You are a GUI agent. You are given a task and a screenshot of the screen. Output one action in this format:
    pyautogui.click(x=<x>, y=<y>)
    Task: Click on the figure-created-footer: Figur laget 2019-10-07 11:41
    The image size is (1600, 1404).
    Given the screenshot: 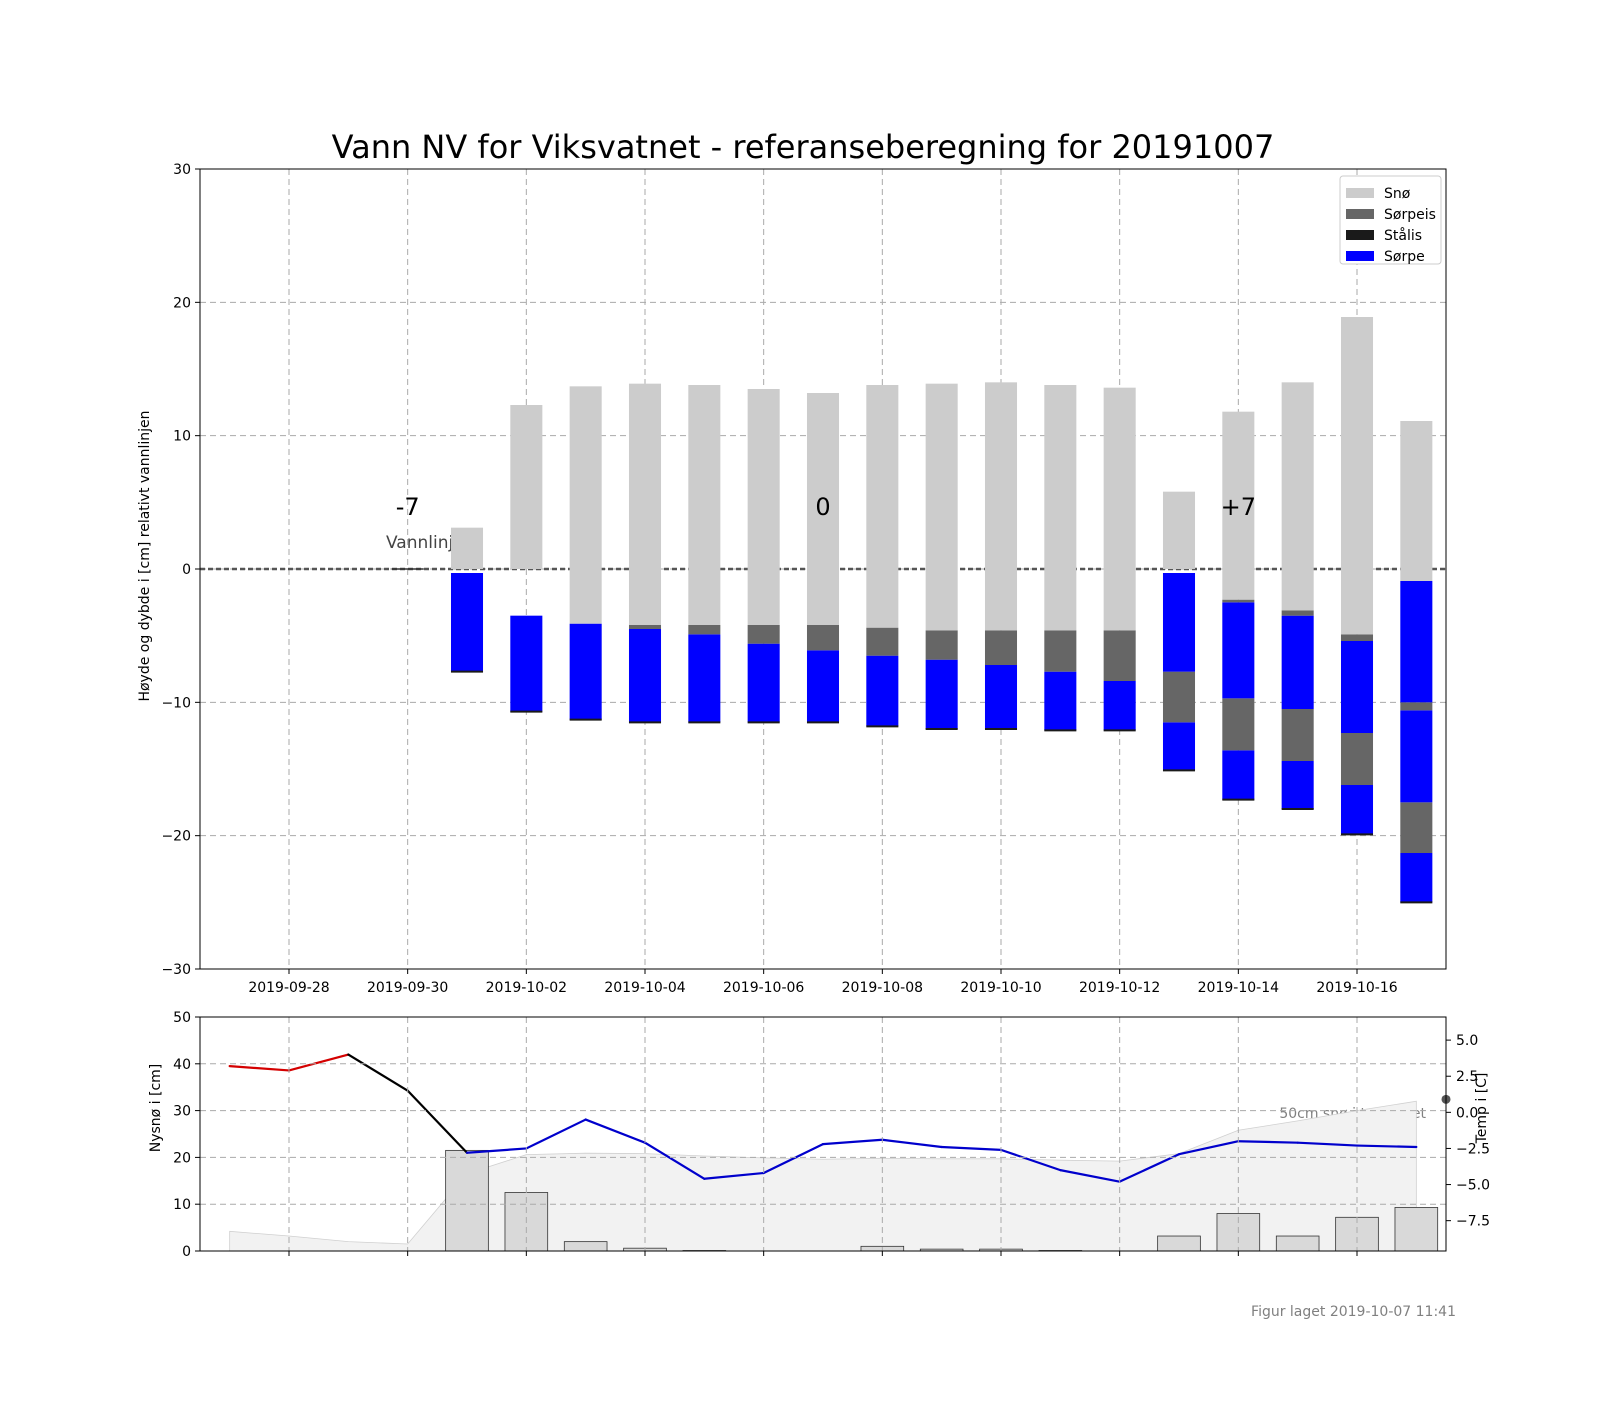 What is the action you would take?
    pyautogui.click(x=1353, y=1312)
    